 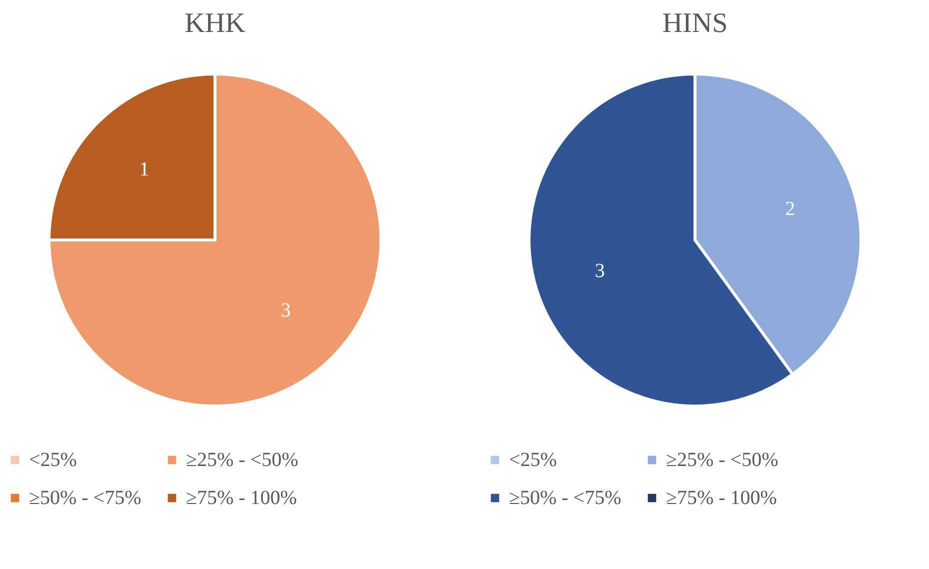 What do you see at coordinates (144, 169) in the screenshot?
I see `data-label: 1` at bounding box center [144, 169].